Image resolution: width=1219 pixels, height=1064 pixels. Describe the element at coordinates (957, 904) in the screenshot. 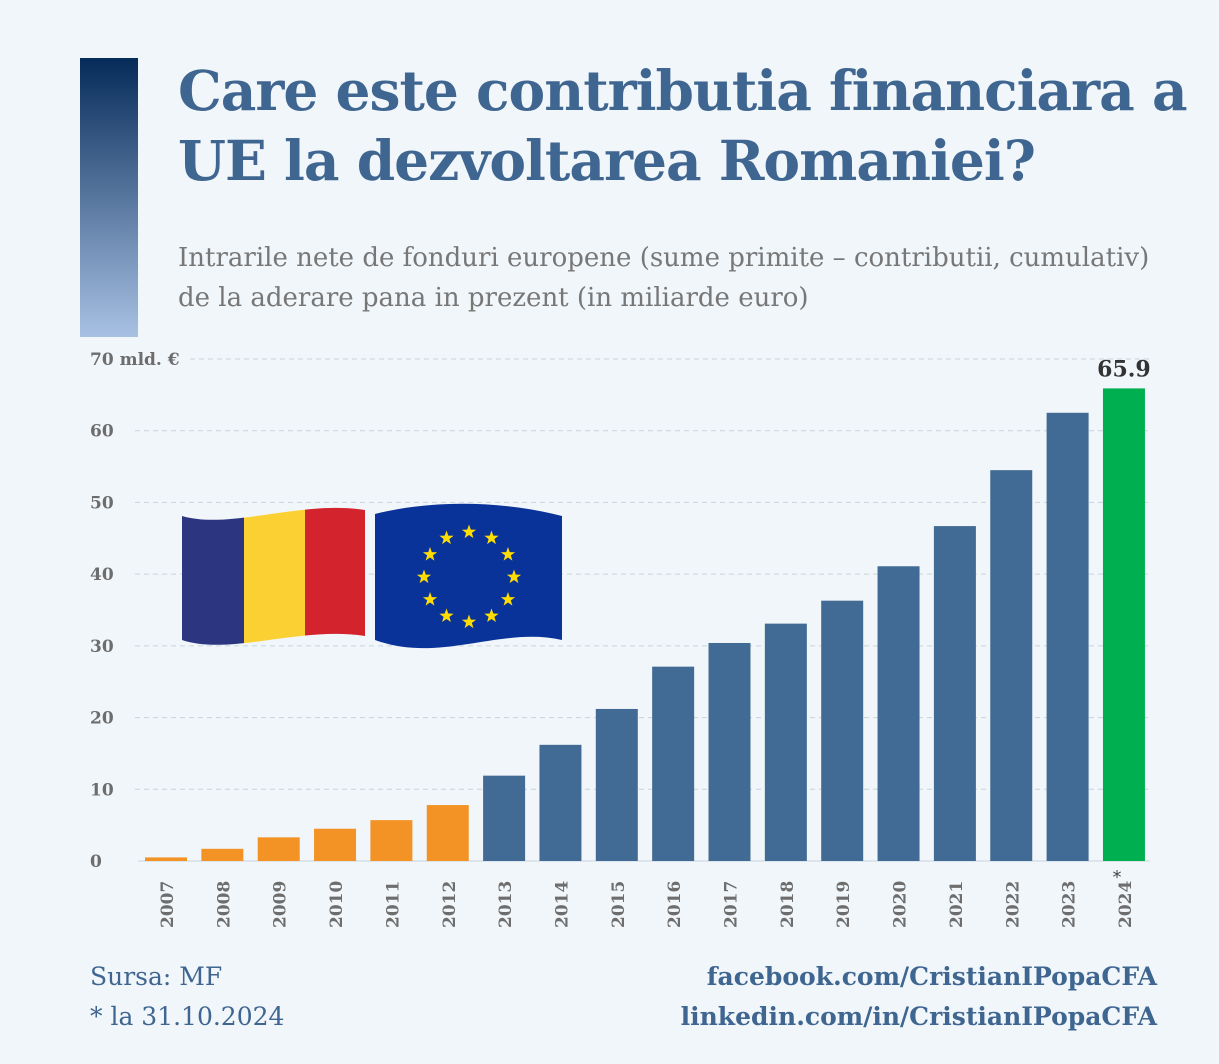

I see `x-tick-label: 2021` at that location.